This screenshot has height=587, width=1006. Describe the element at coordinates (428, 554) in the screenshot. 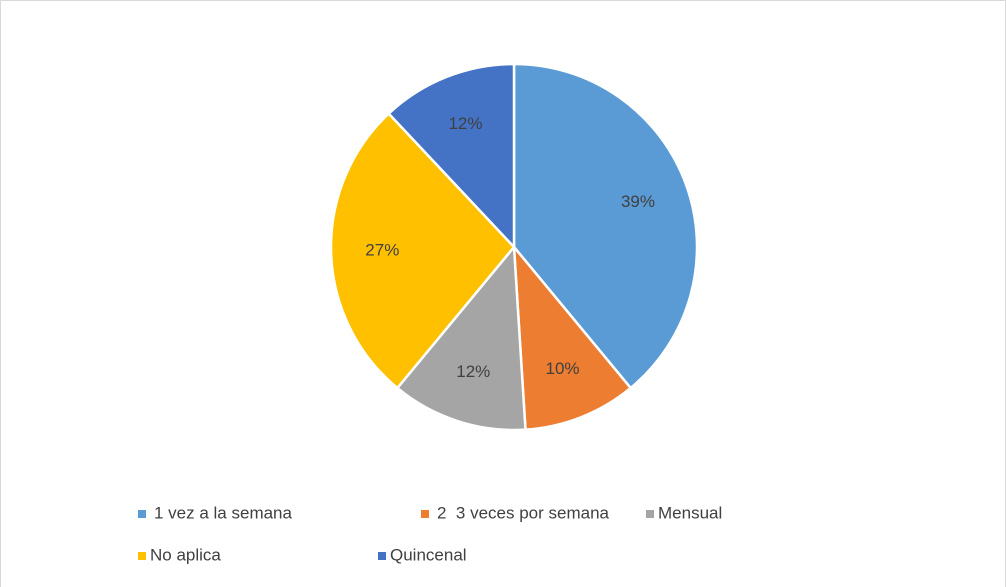

I see `legend-label: Quincenal` at that location.